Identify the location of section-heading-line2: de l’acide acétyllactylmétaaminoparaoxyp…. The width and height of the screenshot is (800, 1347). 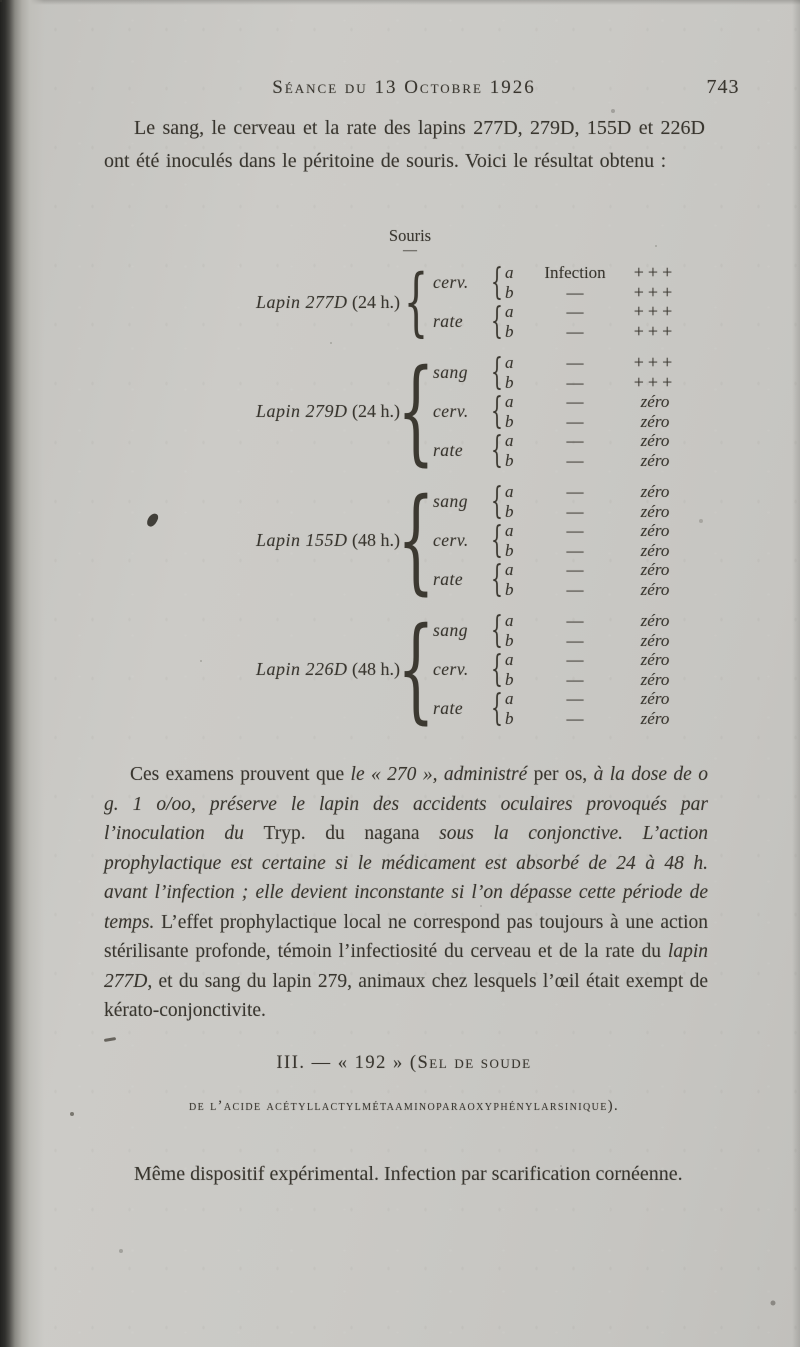
(404, 1106).